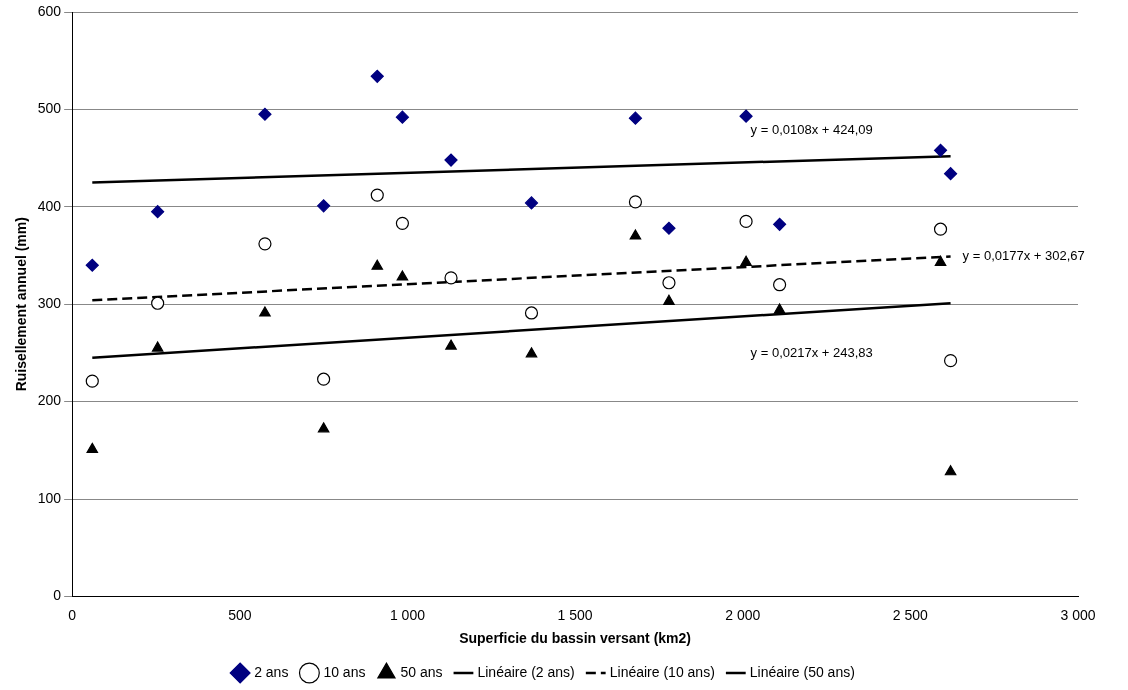 Image resolution: width=1128 pixels, height=690 pixels. Describe the element at coordinates (49, 303) in the screenshot. I see `y-tick-label: 300` at that location.